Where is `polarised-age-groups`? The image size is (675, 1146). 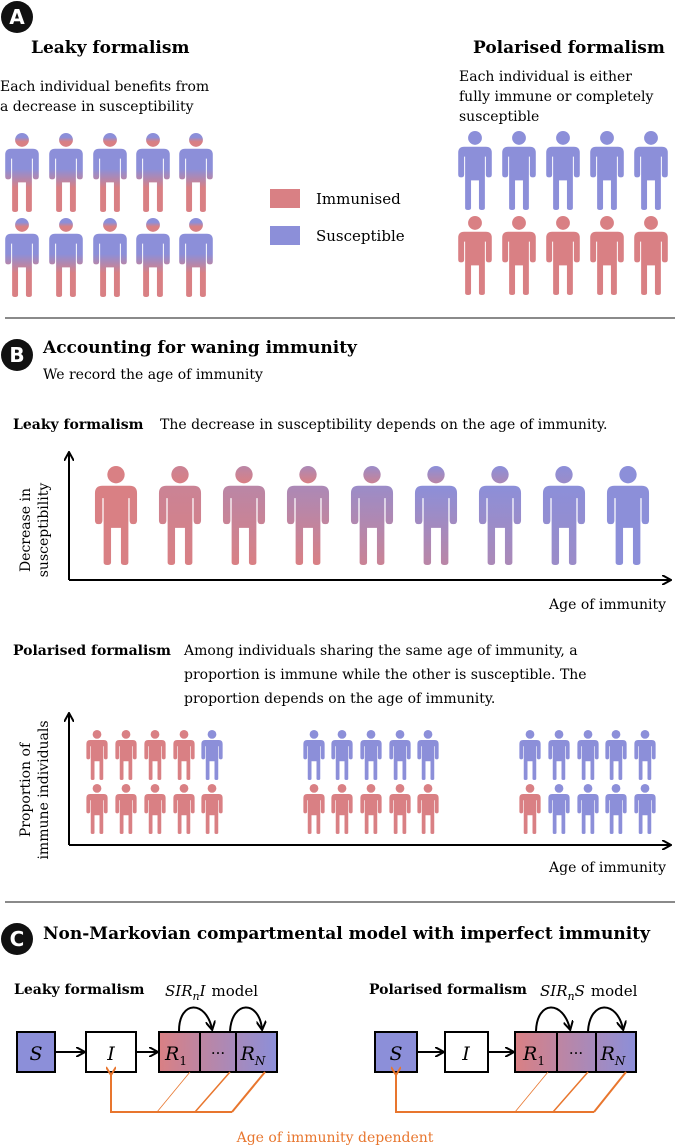 polarised-age-groups is located at coordinates (371, 782).